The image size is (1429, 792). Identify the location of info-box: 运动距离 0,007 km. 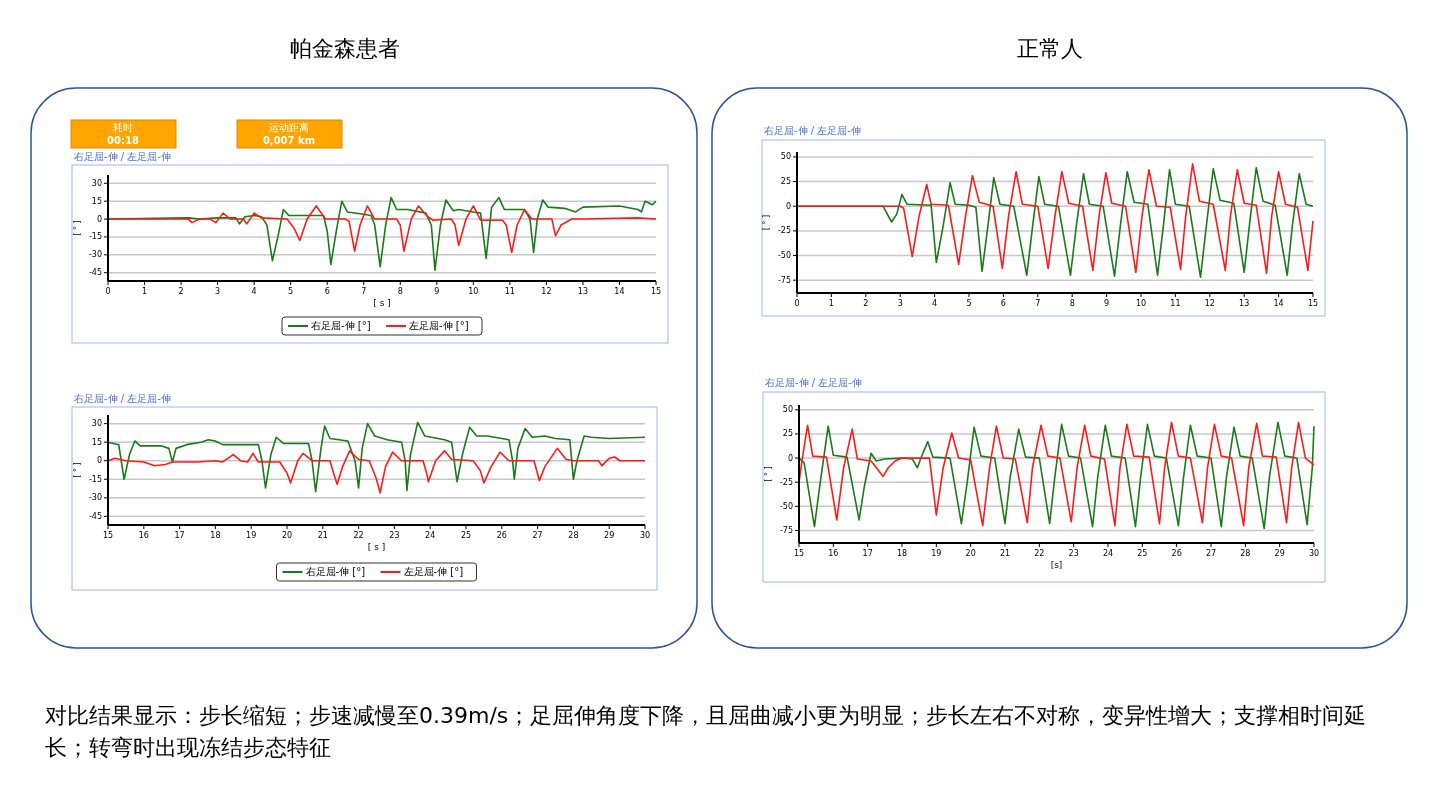
(289, 134).